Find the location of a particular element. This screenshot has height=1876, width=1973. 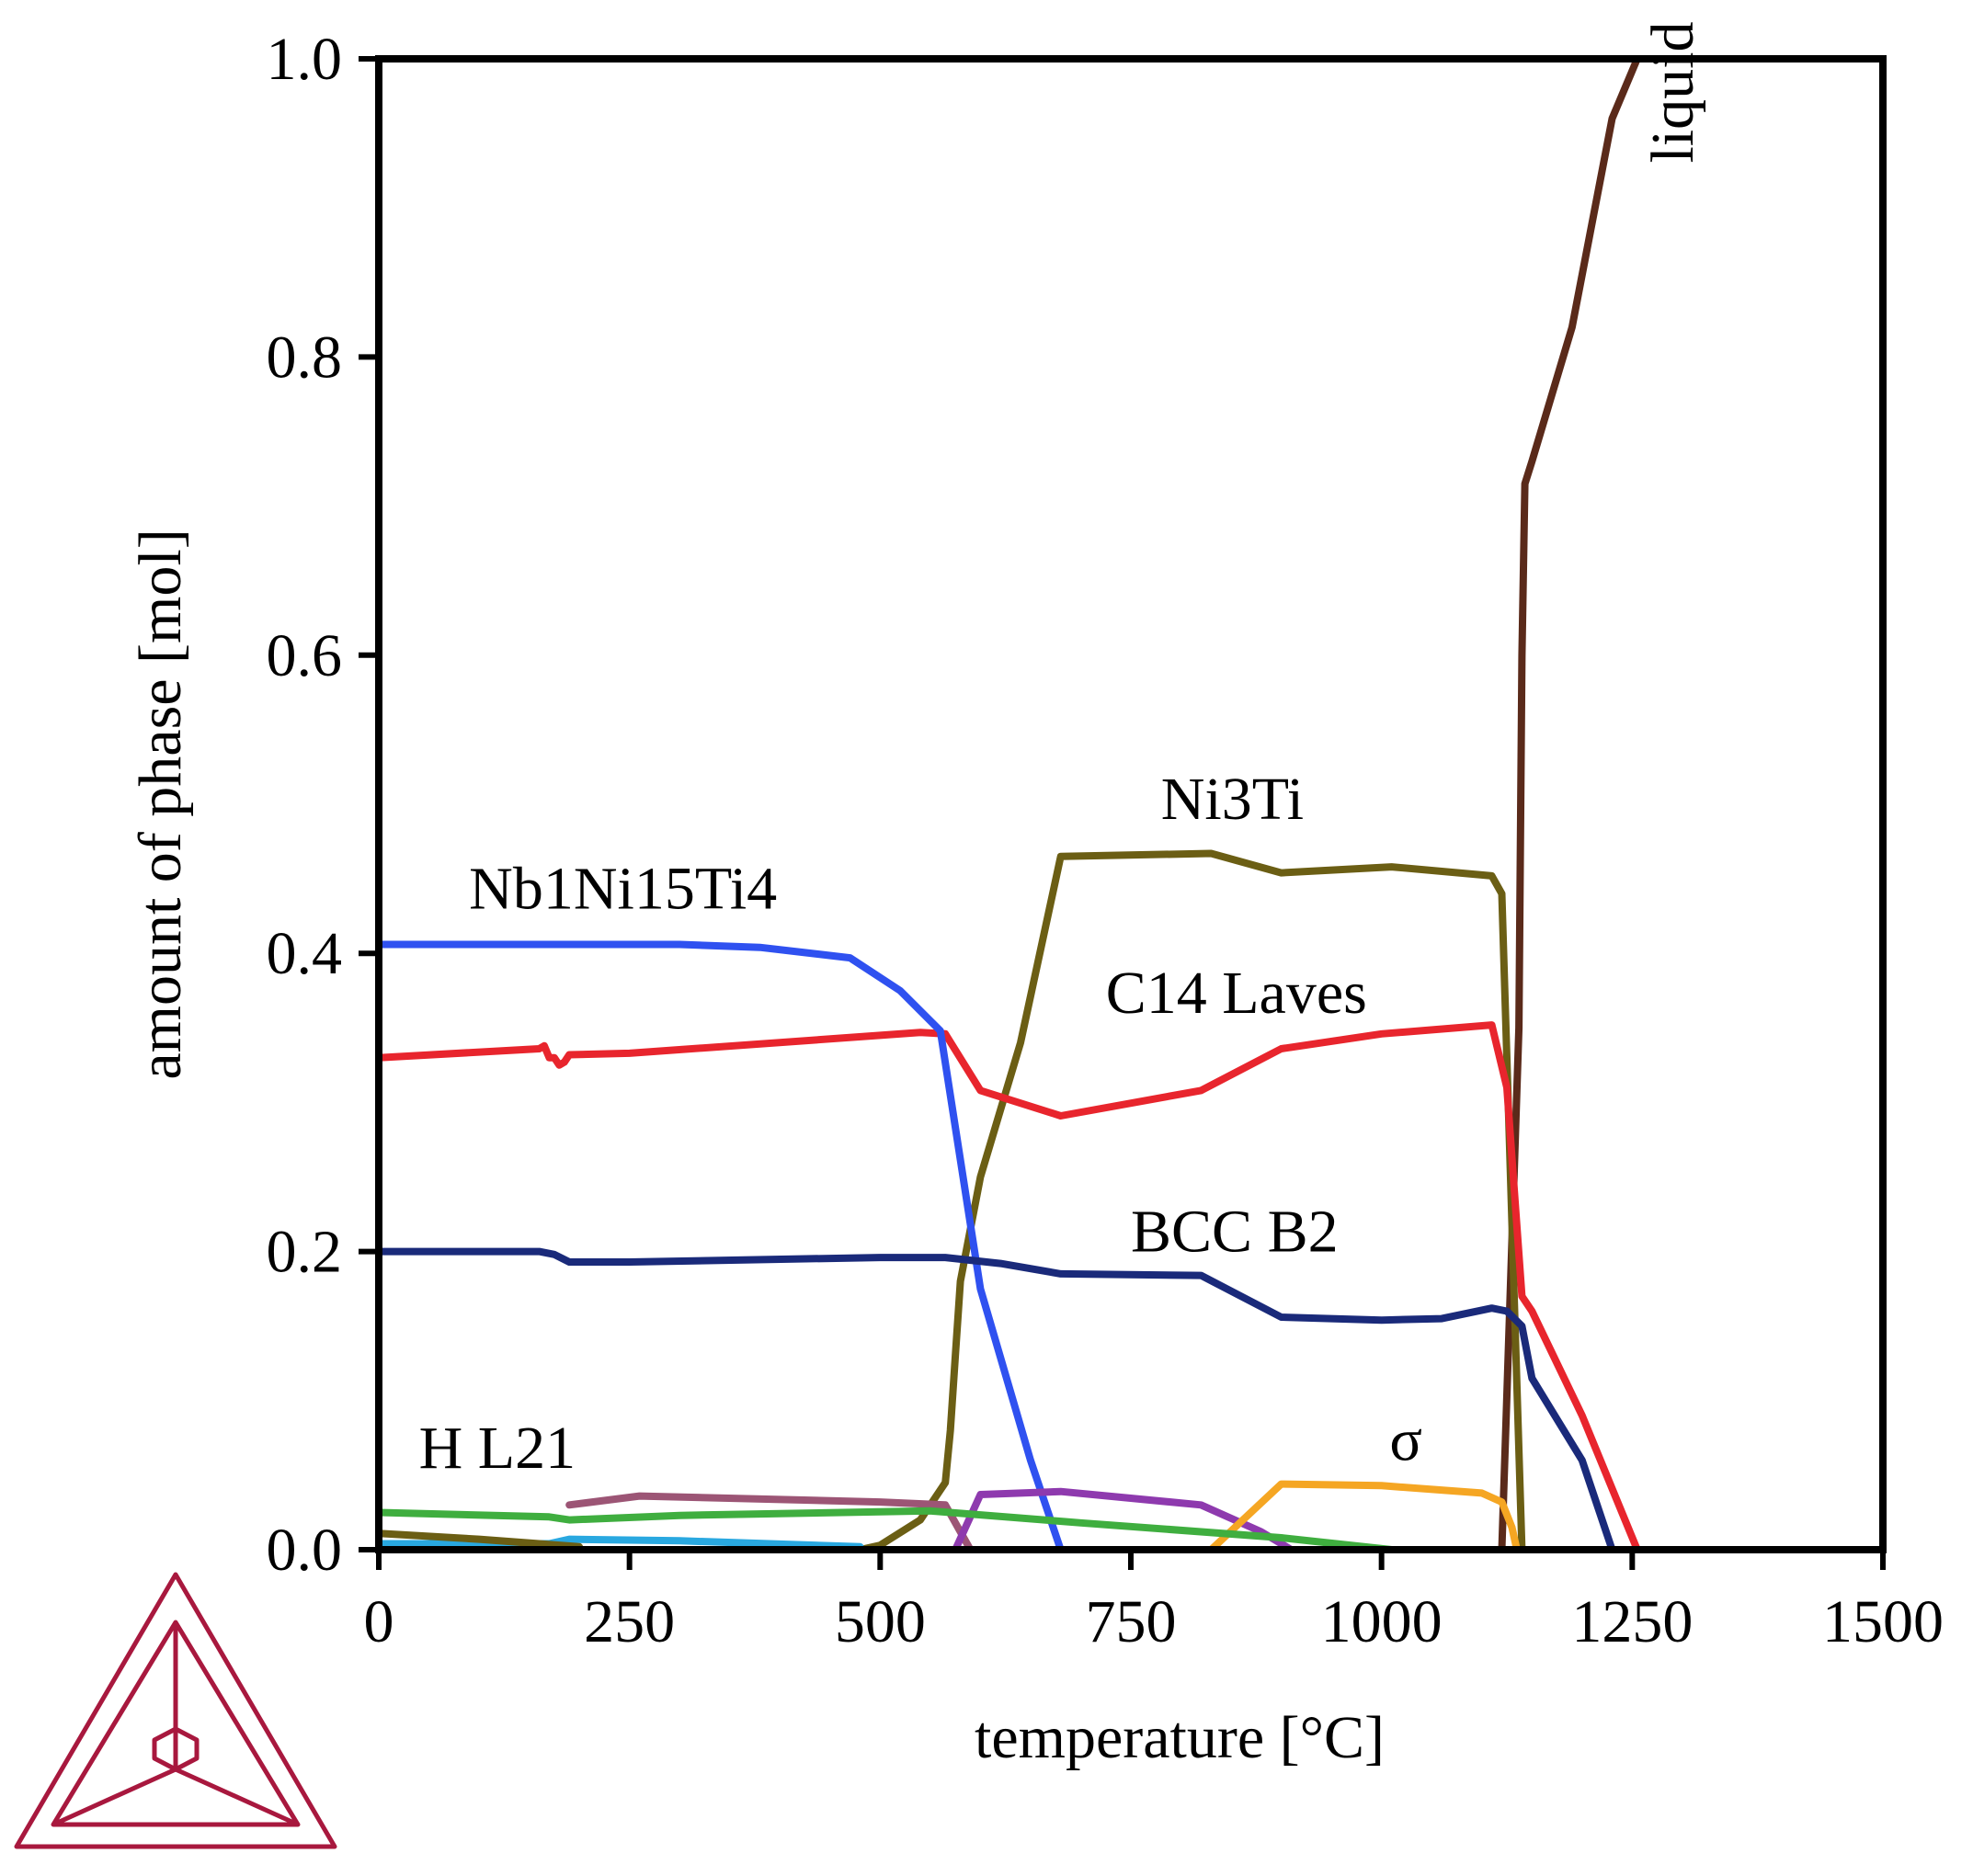

series-line-h-l21 is located at coordinates (770, 1522).